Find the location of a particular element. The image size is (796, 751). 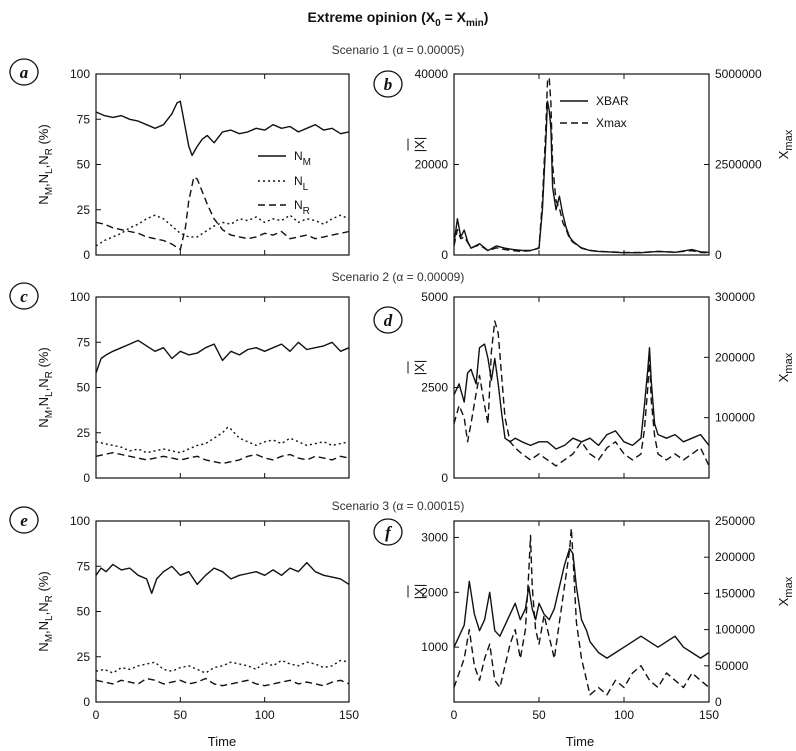

x-tick-label-e-50: 50 is located at coordinates (181, 715).